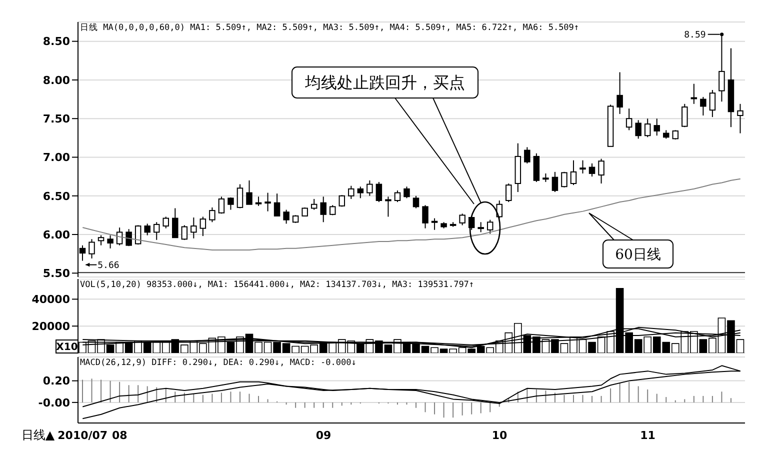  I want to click on y-tick-label: 0.20, so click(56, 381).